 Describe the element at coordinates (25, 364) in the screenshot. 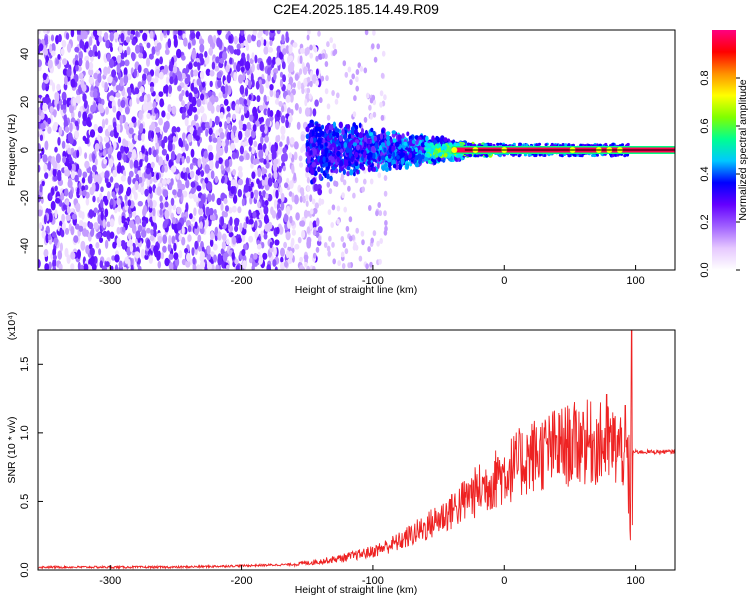

I see `y-tick-label: 1.5` at that location.